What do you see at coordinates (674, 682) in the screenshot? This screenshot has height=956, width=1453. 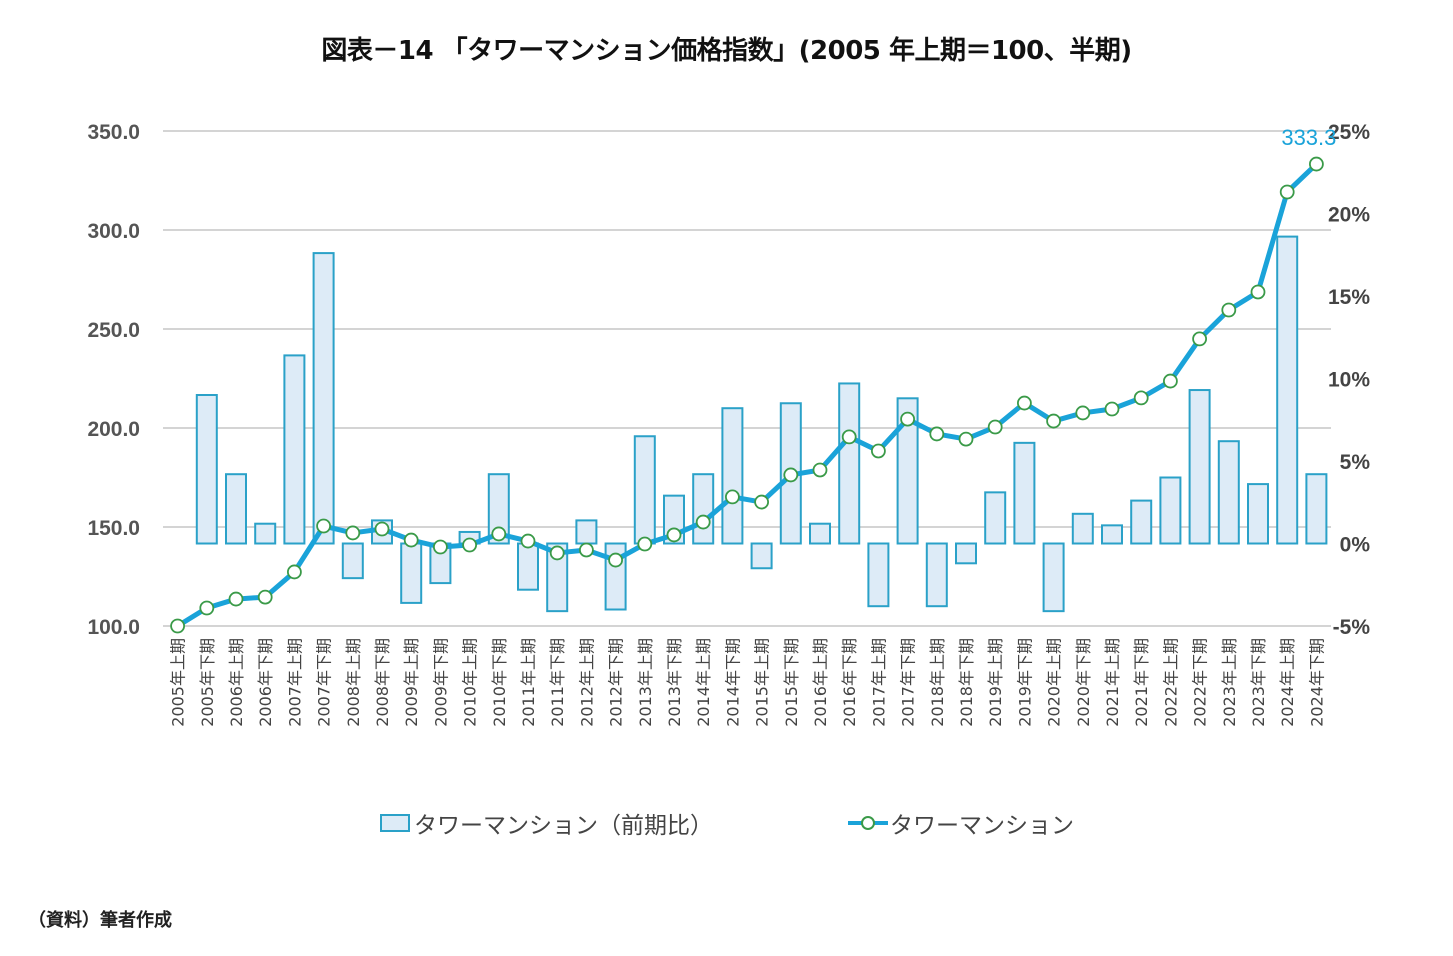 I see `x-tick-label: 2013年下期` at bounding box center [674, 682].